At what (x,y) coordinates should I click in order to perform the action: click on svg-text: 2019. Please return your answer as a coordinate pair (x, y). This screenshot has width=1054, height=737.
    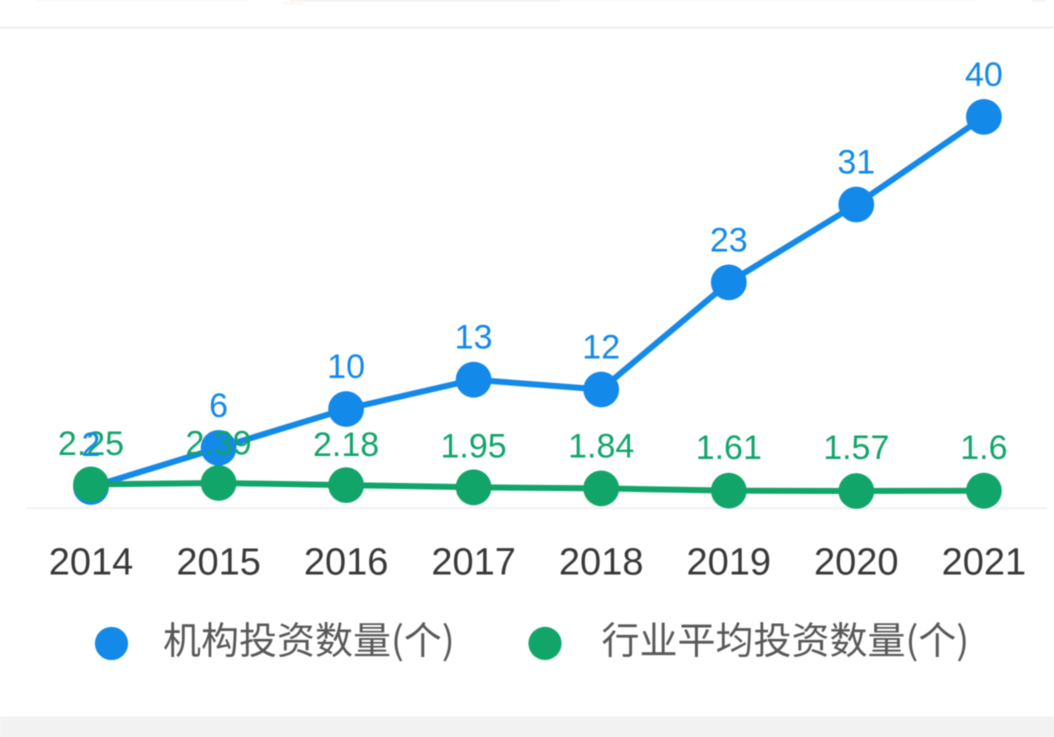
    Looking at the image, I should click on (729, 563).